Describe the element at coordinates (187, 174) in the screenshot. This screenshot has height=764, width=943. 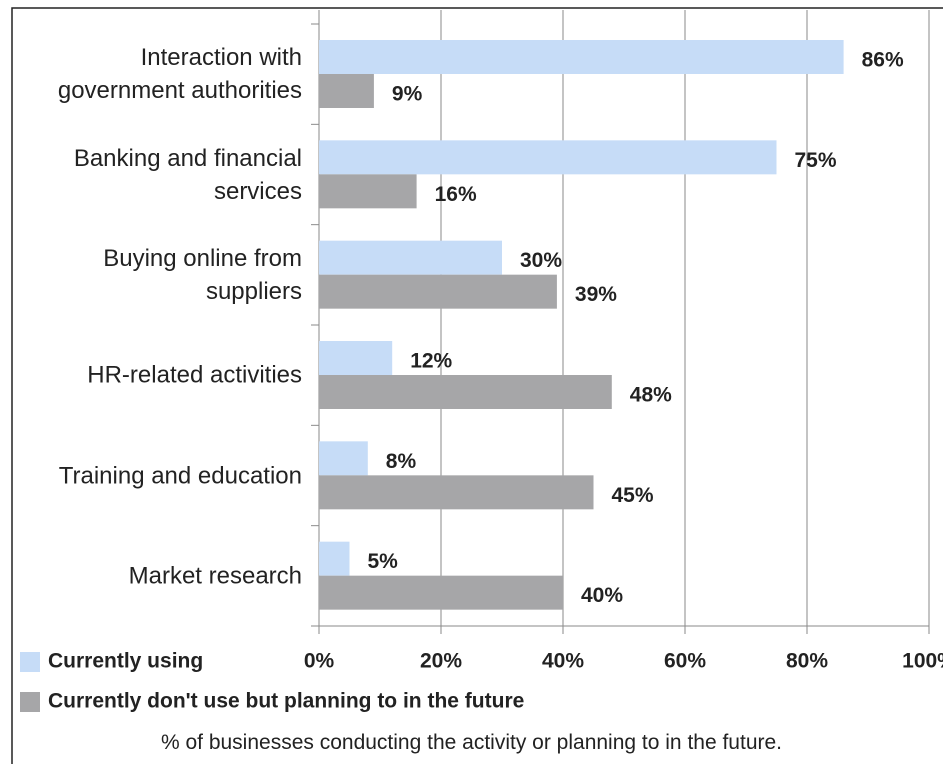
I see `y-tick-label: Banking and financial services` at that location.